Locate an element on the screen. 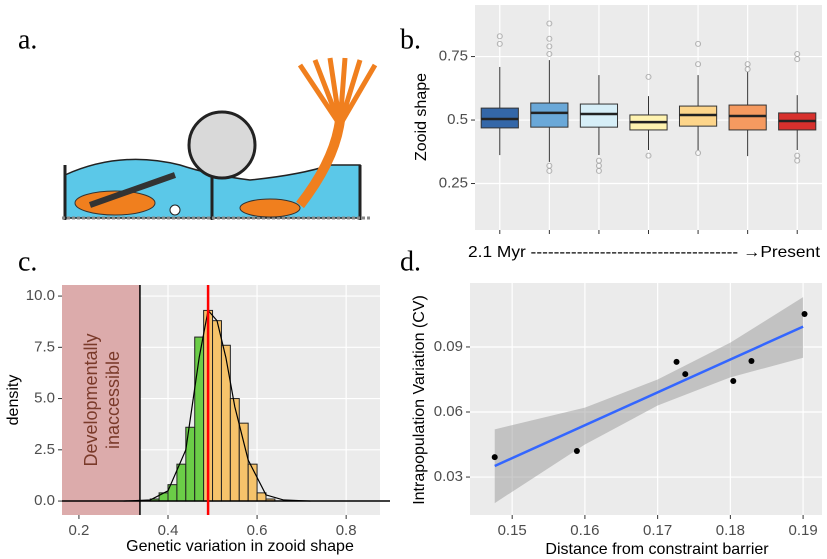 This screenshot has width=827, height=559. panel-label: b. is located at coordinates (410, 39).